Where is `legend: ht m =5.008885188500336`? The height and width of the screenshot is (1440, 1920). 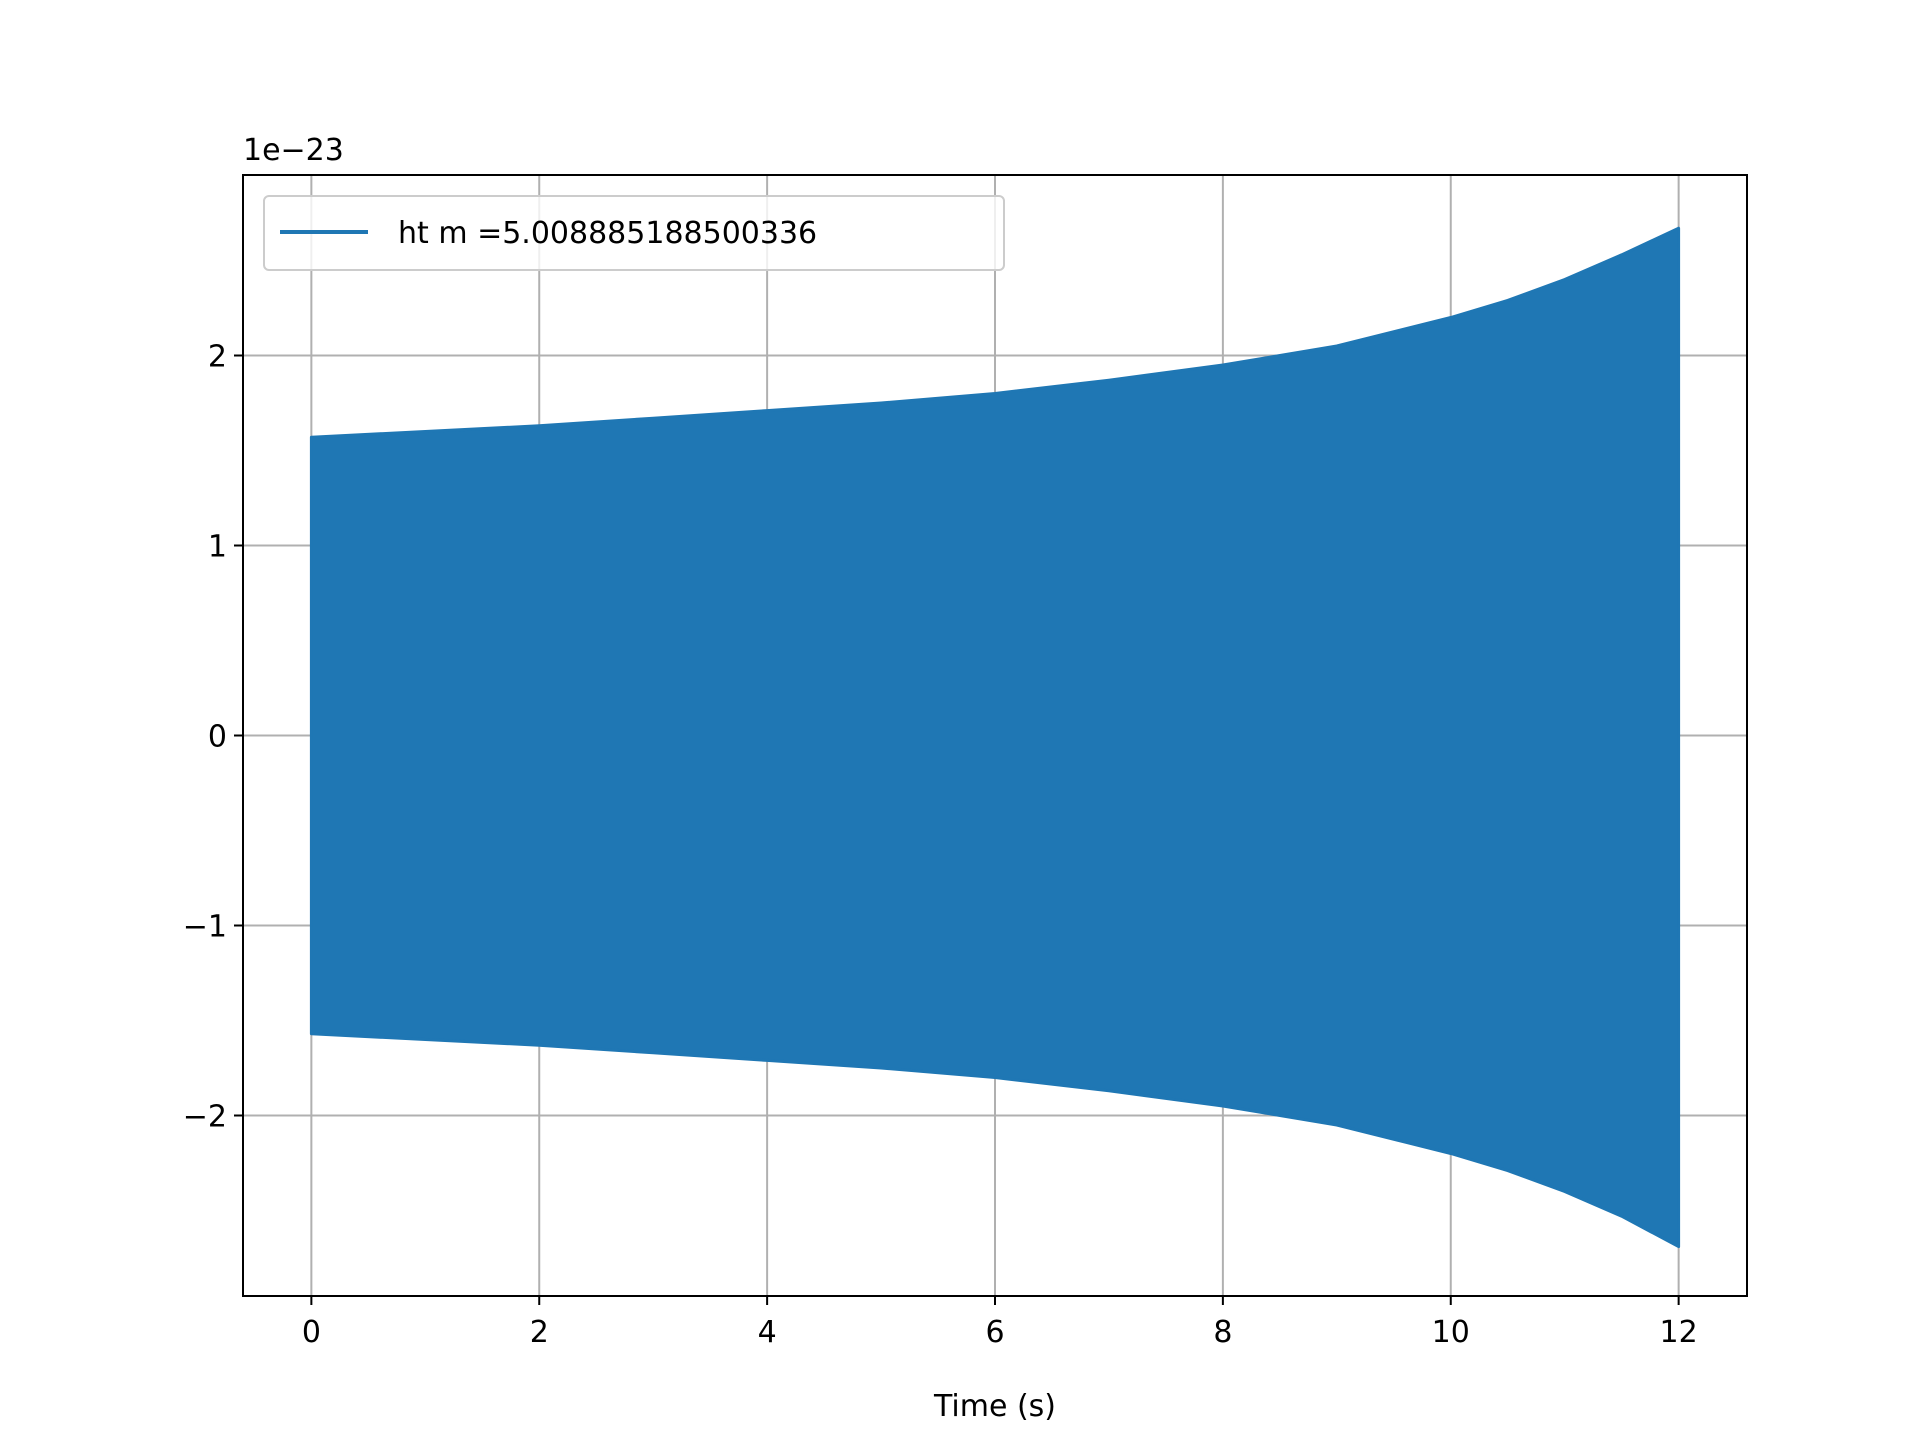 legend: ht m =5.008885188500336 is located at coordinates (634, 233).